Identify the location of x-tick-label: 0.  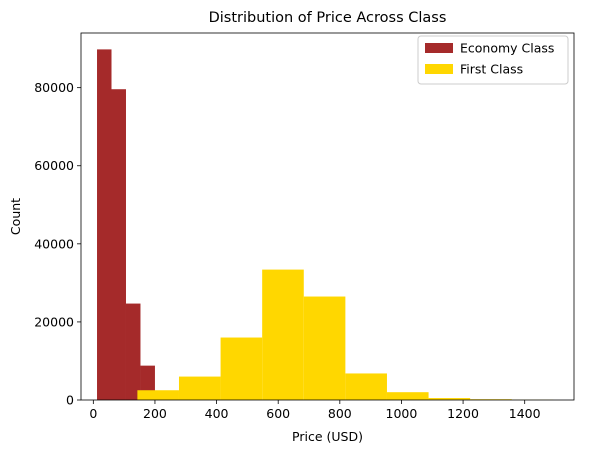
(93, 413).